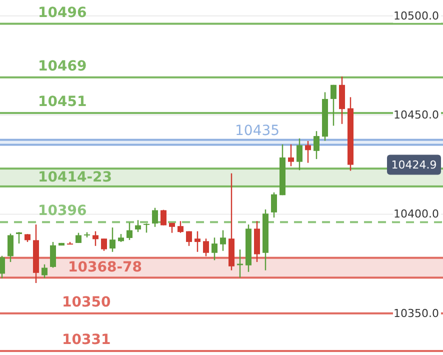  What do you see at coordinates (62, 102) in the screenshot?
I see `ref-line-label: 10451` at bounding box center [62, 102].